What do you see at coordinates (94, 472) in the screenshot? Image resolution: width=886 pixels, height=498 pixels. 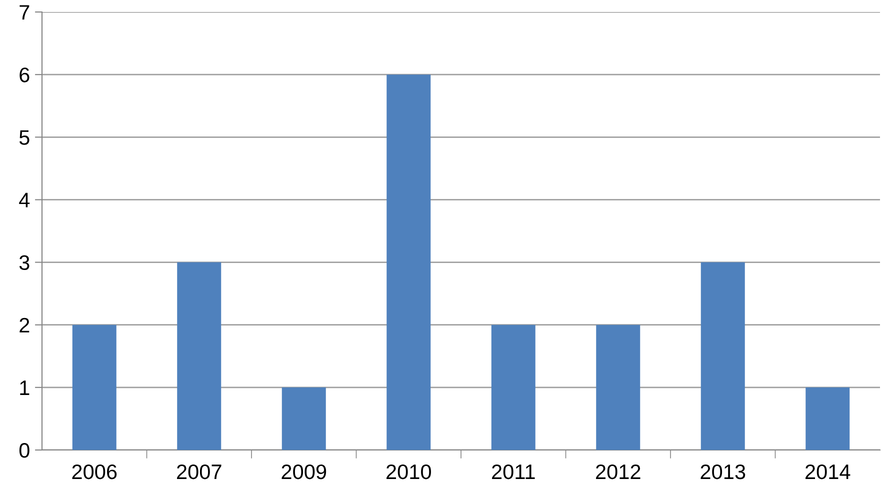 I see `x-tick-label: 2006` at bounding box center [94, 472].